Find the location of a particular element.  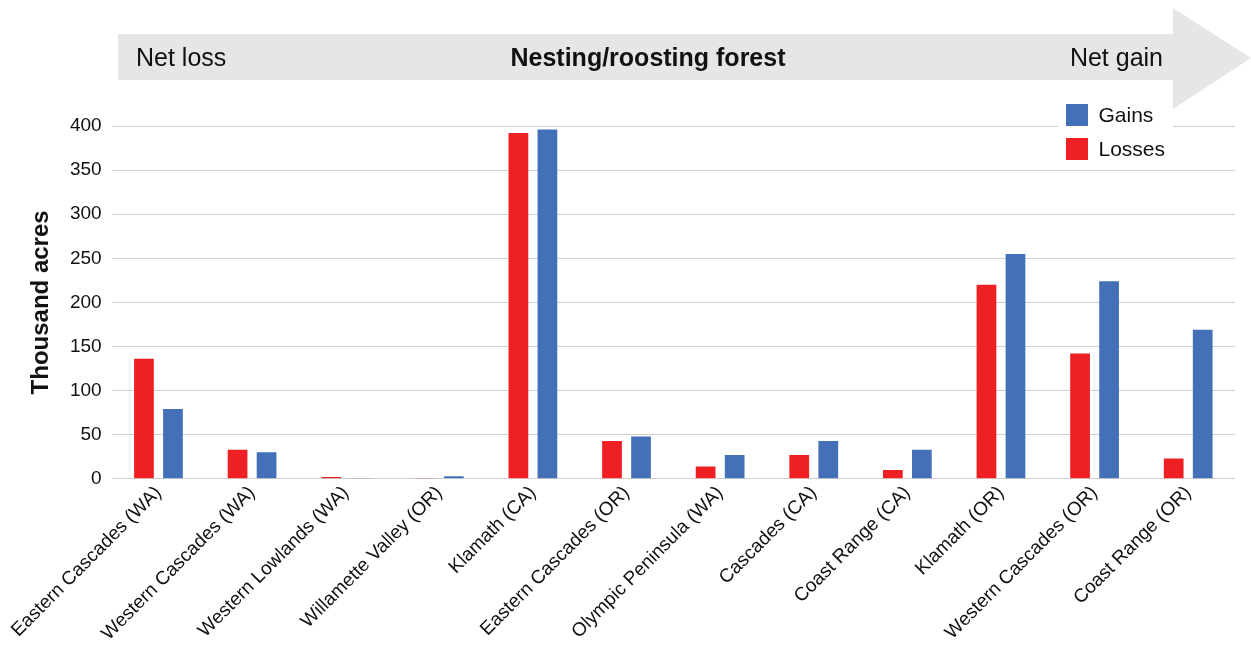

y-tick-label: 350 is located at coordinates (85, 169).